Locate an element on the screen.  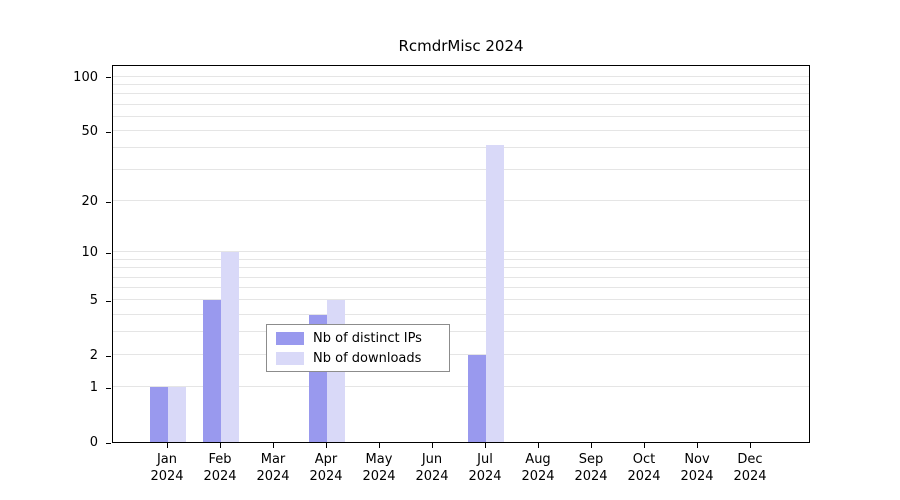
x-tick-label: Jan 2024 is located at coordinates (167, 468).